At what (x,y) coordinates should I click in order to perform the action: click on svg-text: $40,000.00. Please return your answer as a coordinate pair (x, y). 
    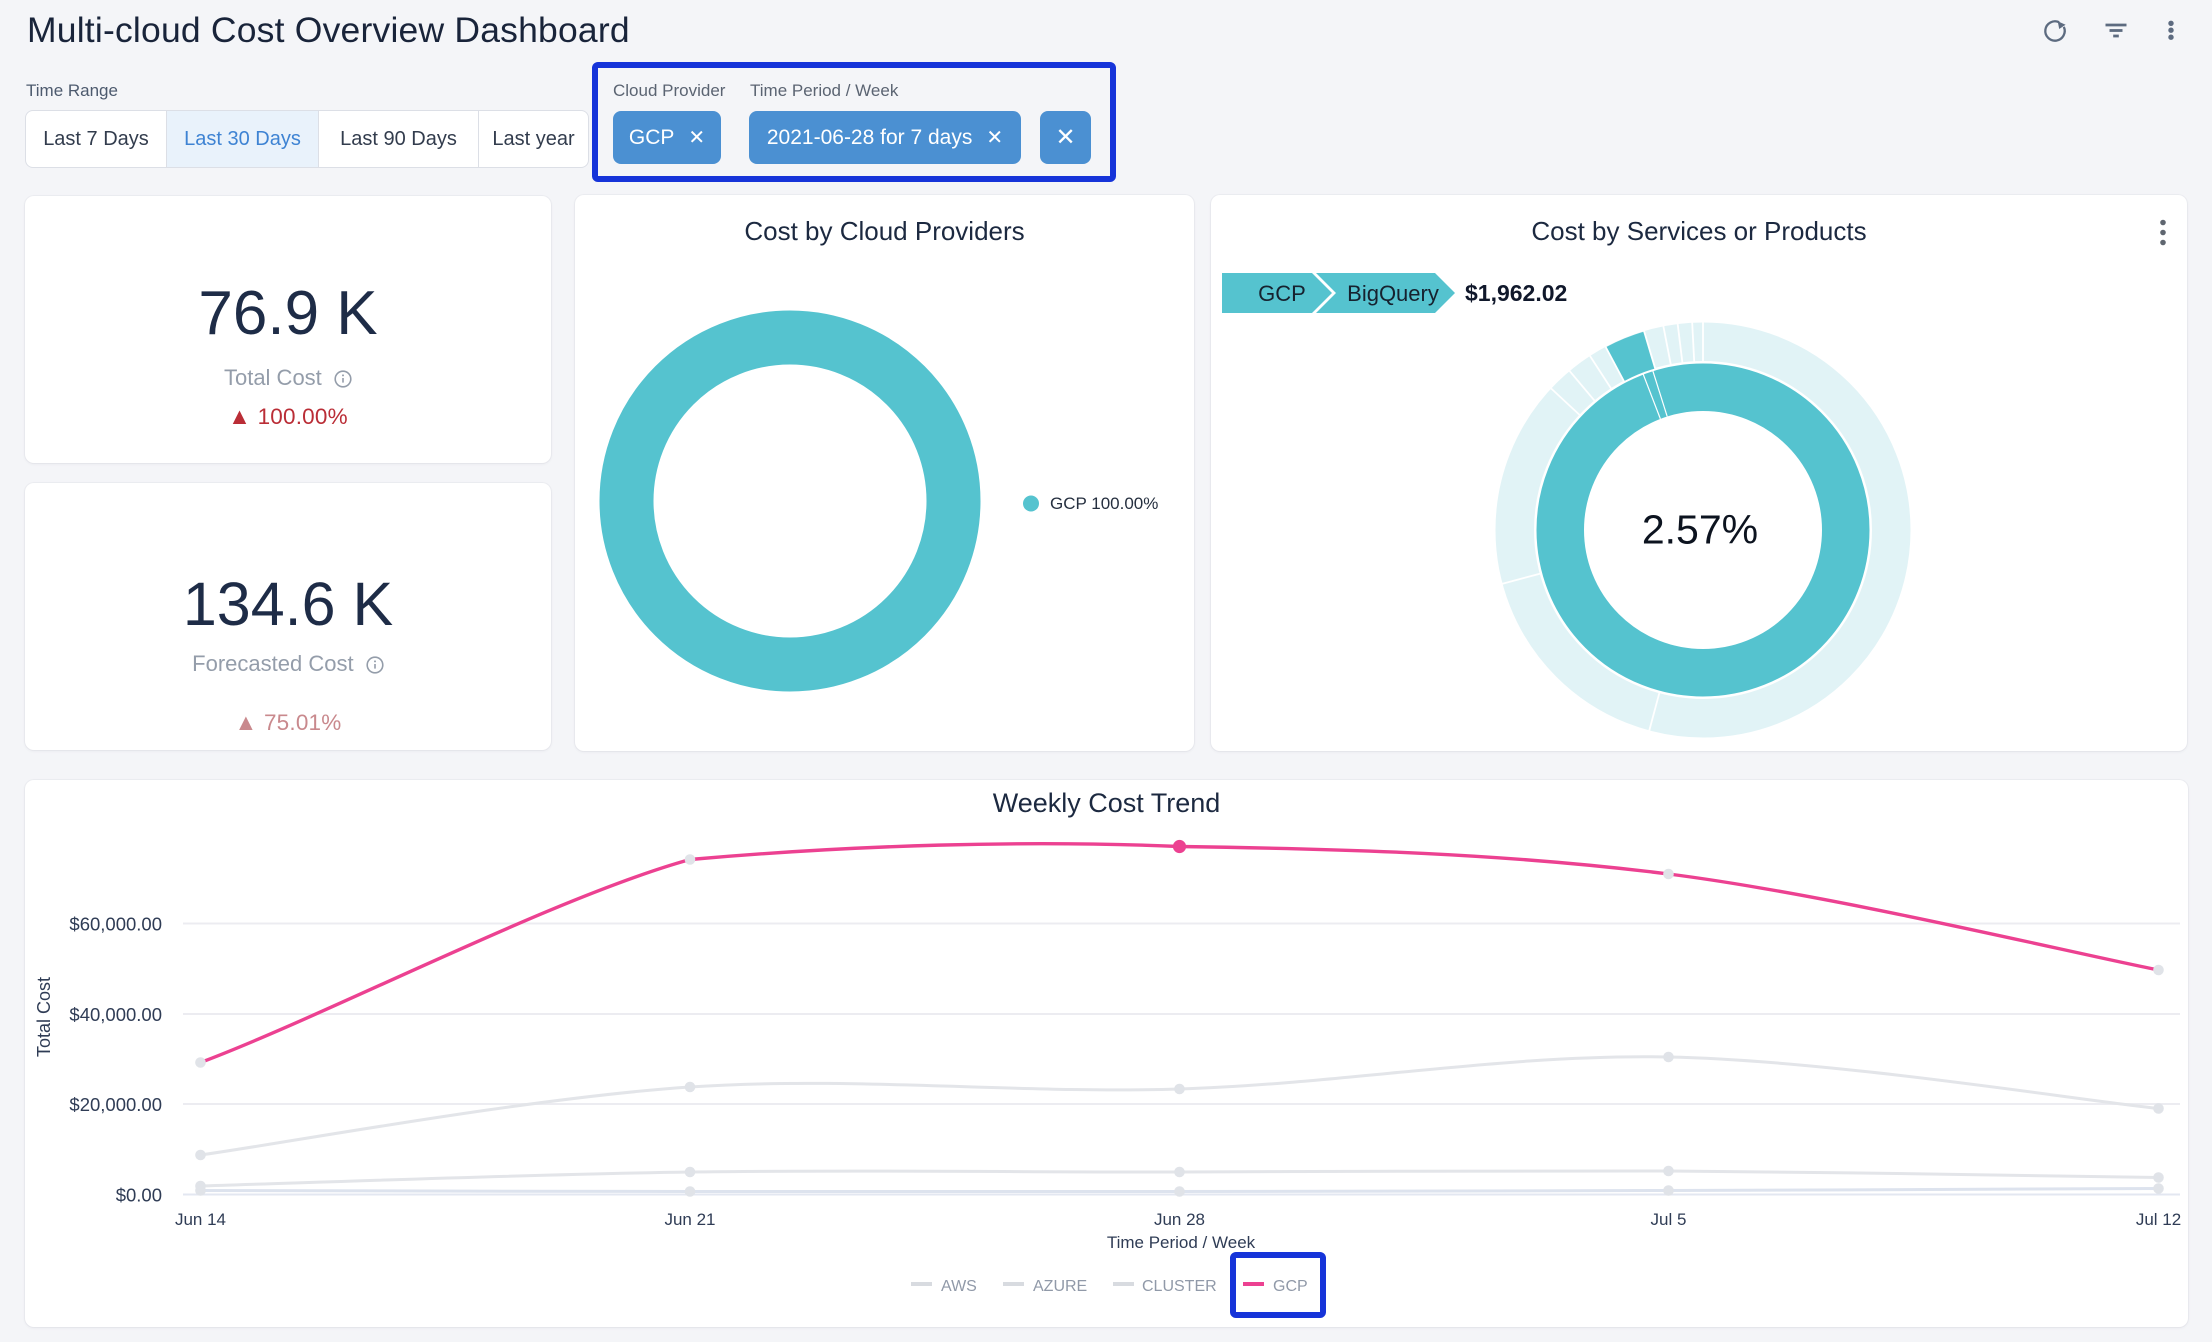
    Looking at the image, I should click on (115, 1014).